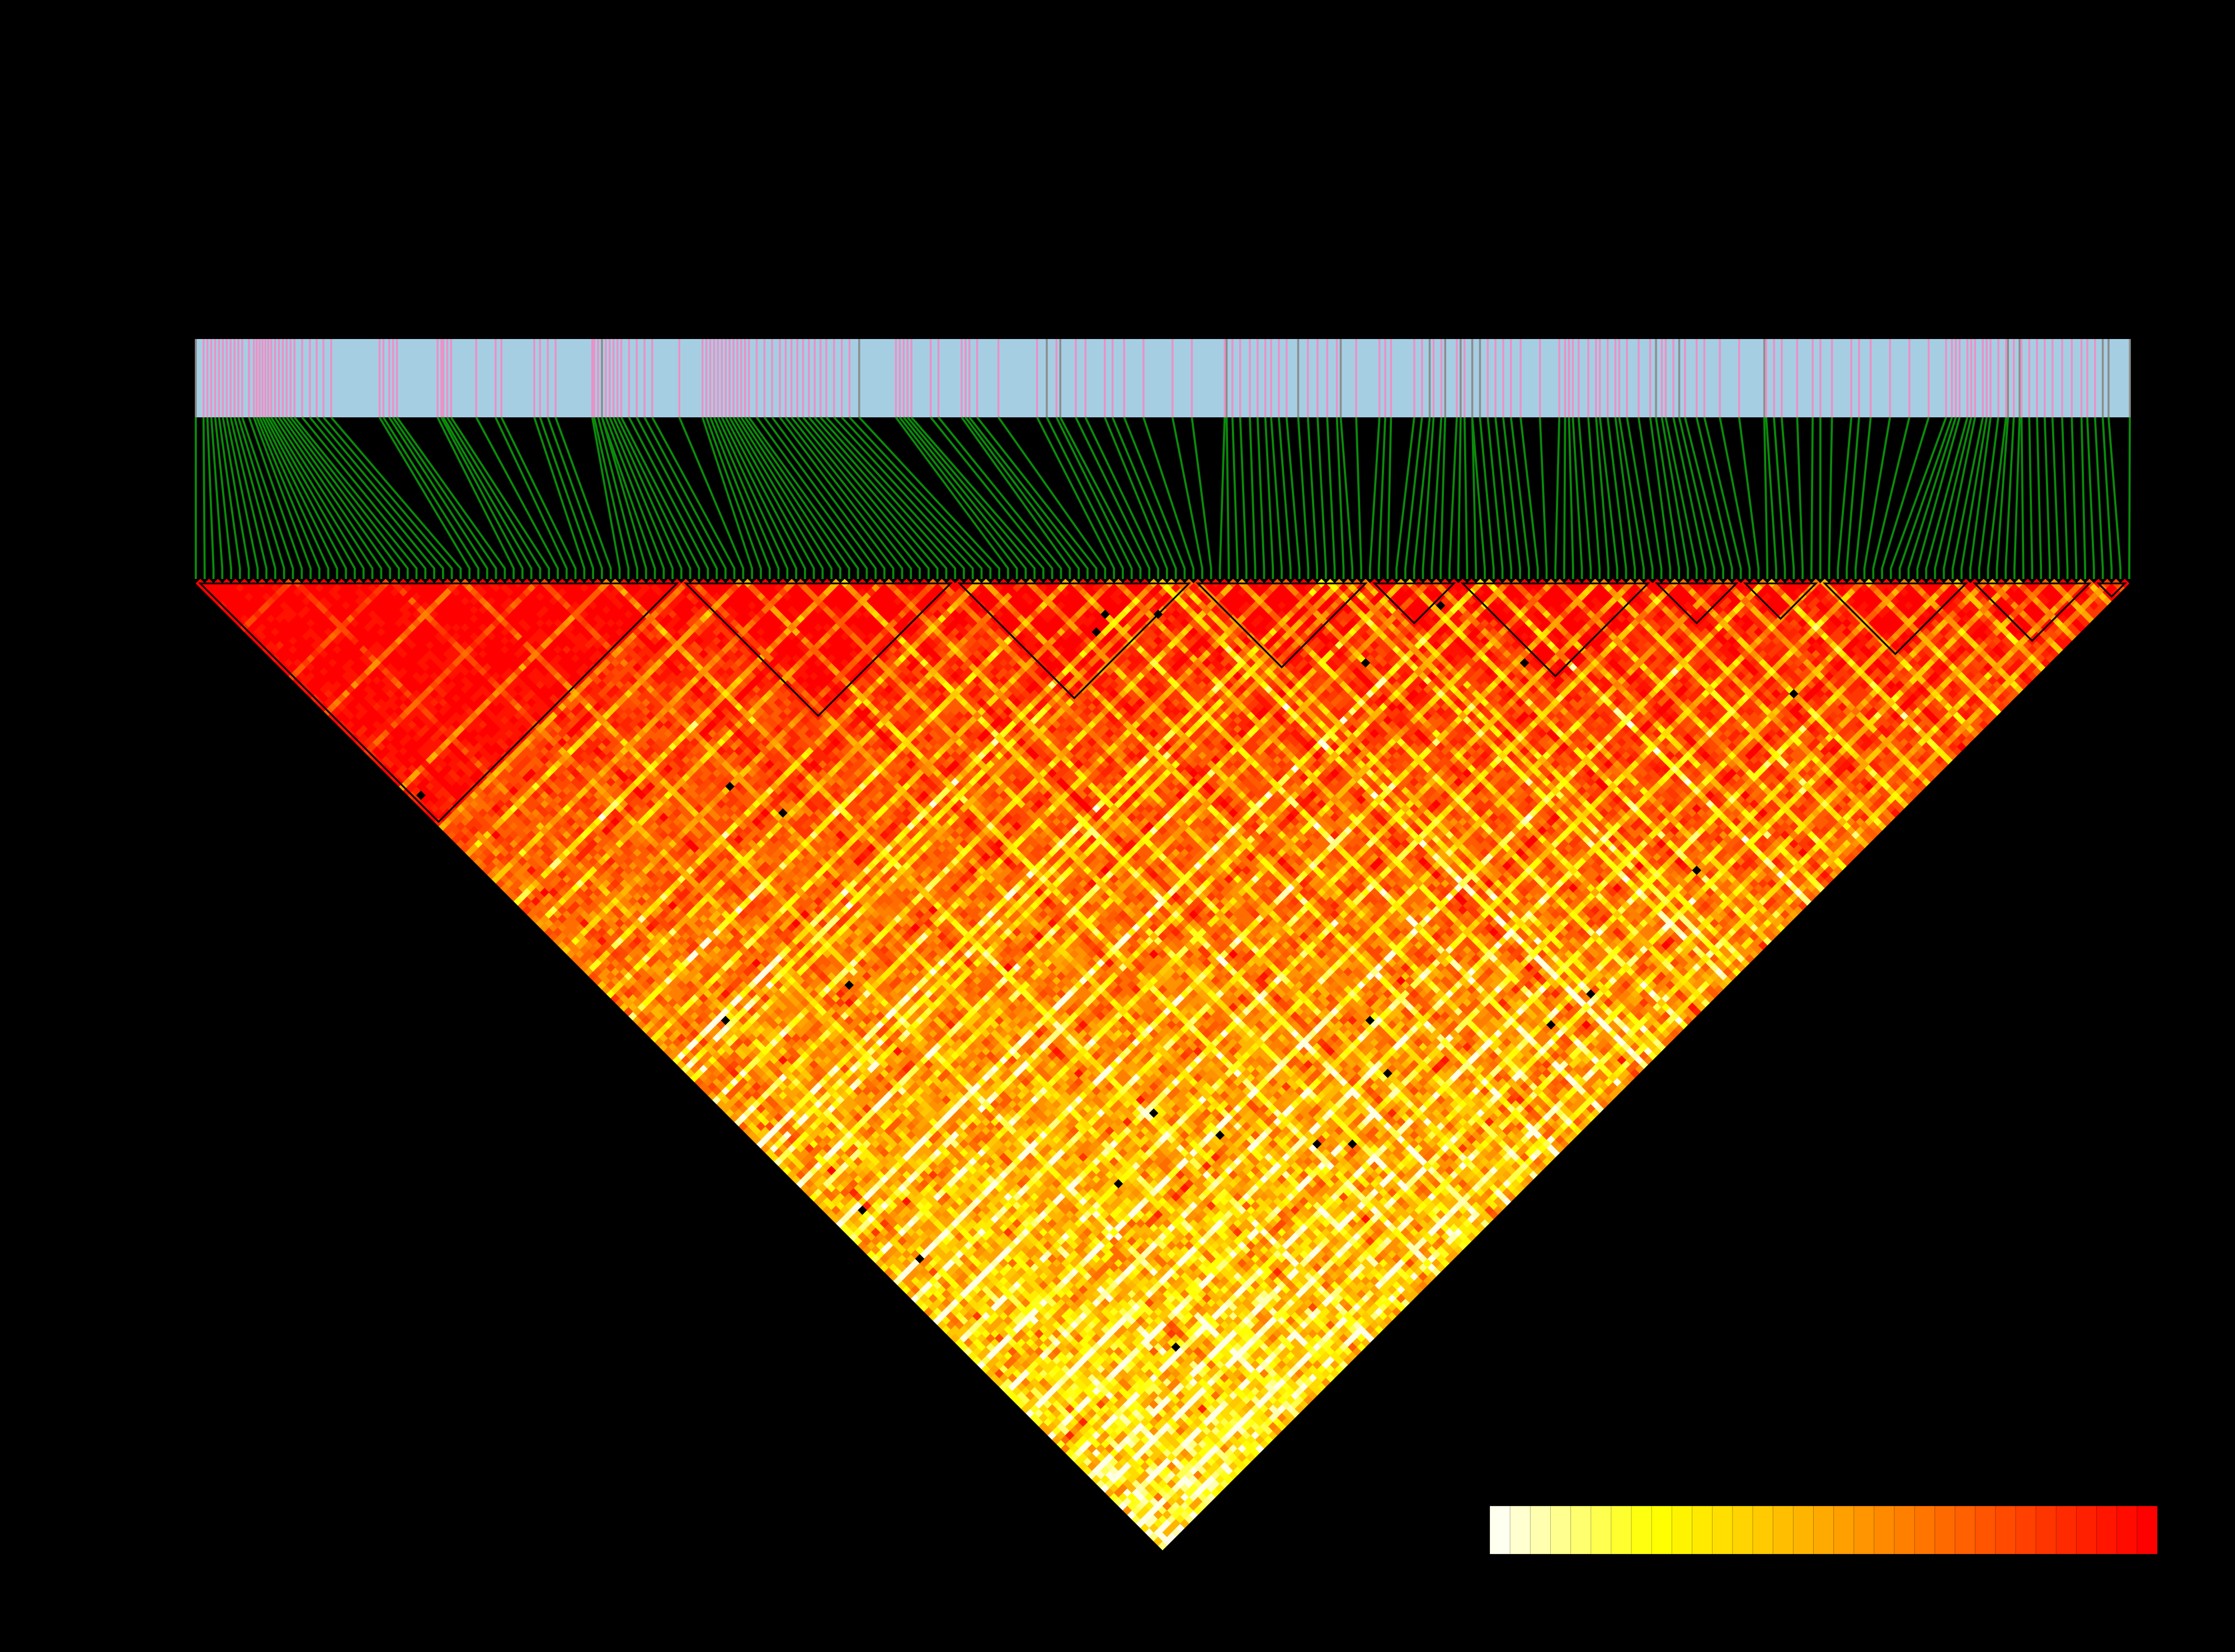 This screenshot has width=2235, height=1652. I want to click on genomic-region-bar, so click(1163, 378).